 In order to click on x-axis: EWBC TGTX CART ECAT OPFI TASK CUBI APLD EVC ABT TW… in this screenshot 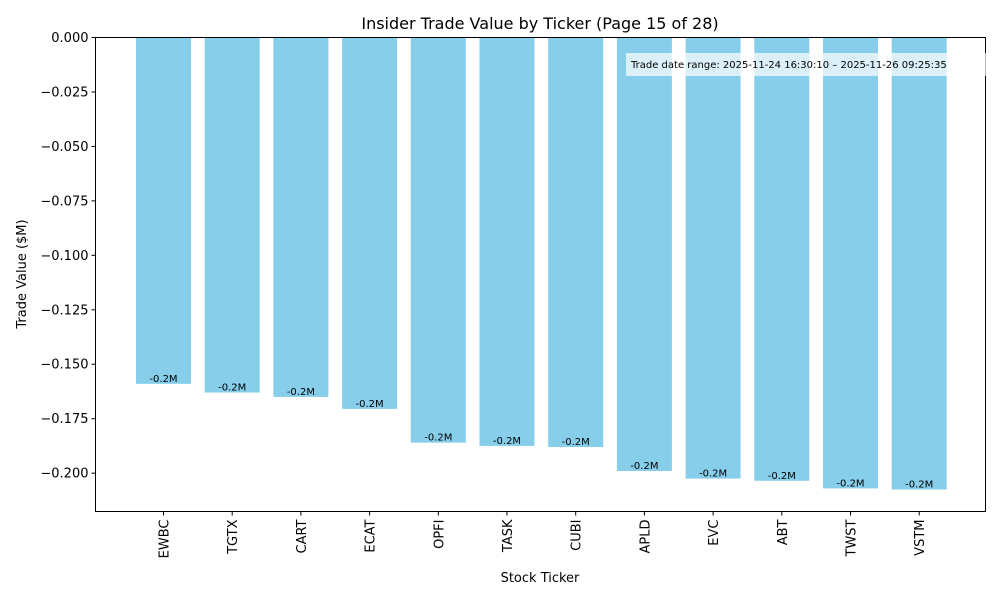, I will do `click(543, 535)`.